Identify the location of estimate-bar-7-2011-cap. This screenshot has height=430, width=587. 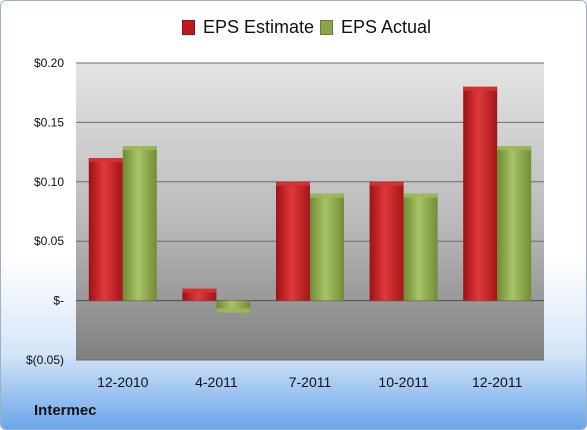
(293, 183).